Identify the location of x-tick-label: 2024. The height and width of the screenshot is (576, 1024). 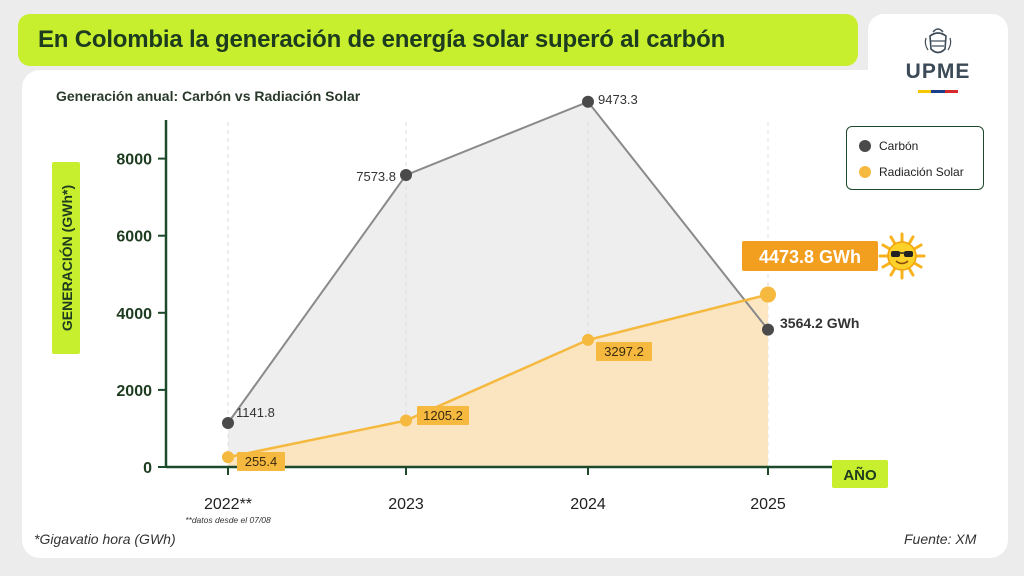
(588, 504).